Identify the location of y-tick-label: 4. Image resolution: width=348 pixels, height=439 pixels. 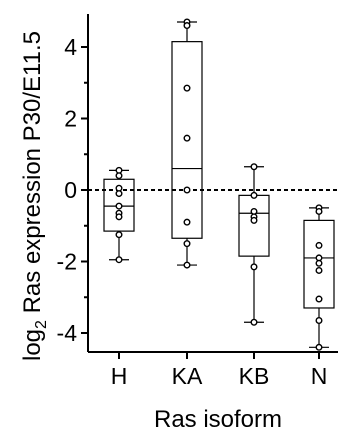
(70, 47).